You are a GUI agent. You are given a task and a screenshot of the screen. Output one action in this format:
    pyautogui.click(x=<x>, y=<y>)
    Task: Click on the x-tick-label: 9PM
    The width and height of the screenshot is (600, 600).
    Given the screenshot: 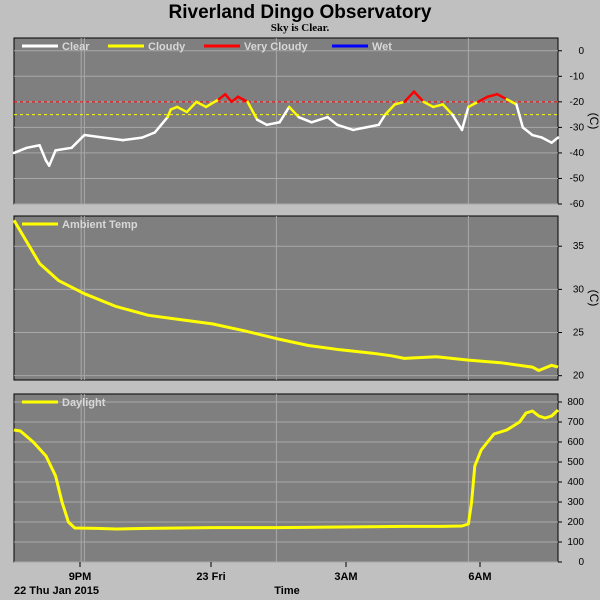 What is the action you would take?
    pyautogui.click(x=80, y=577)
    